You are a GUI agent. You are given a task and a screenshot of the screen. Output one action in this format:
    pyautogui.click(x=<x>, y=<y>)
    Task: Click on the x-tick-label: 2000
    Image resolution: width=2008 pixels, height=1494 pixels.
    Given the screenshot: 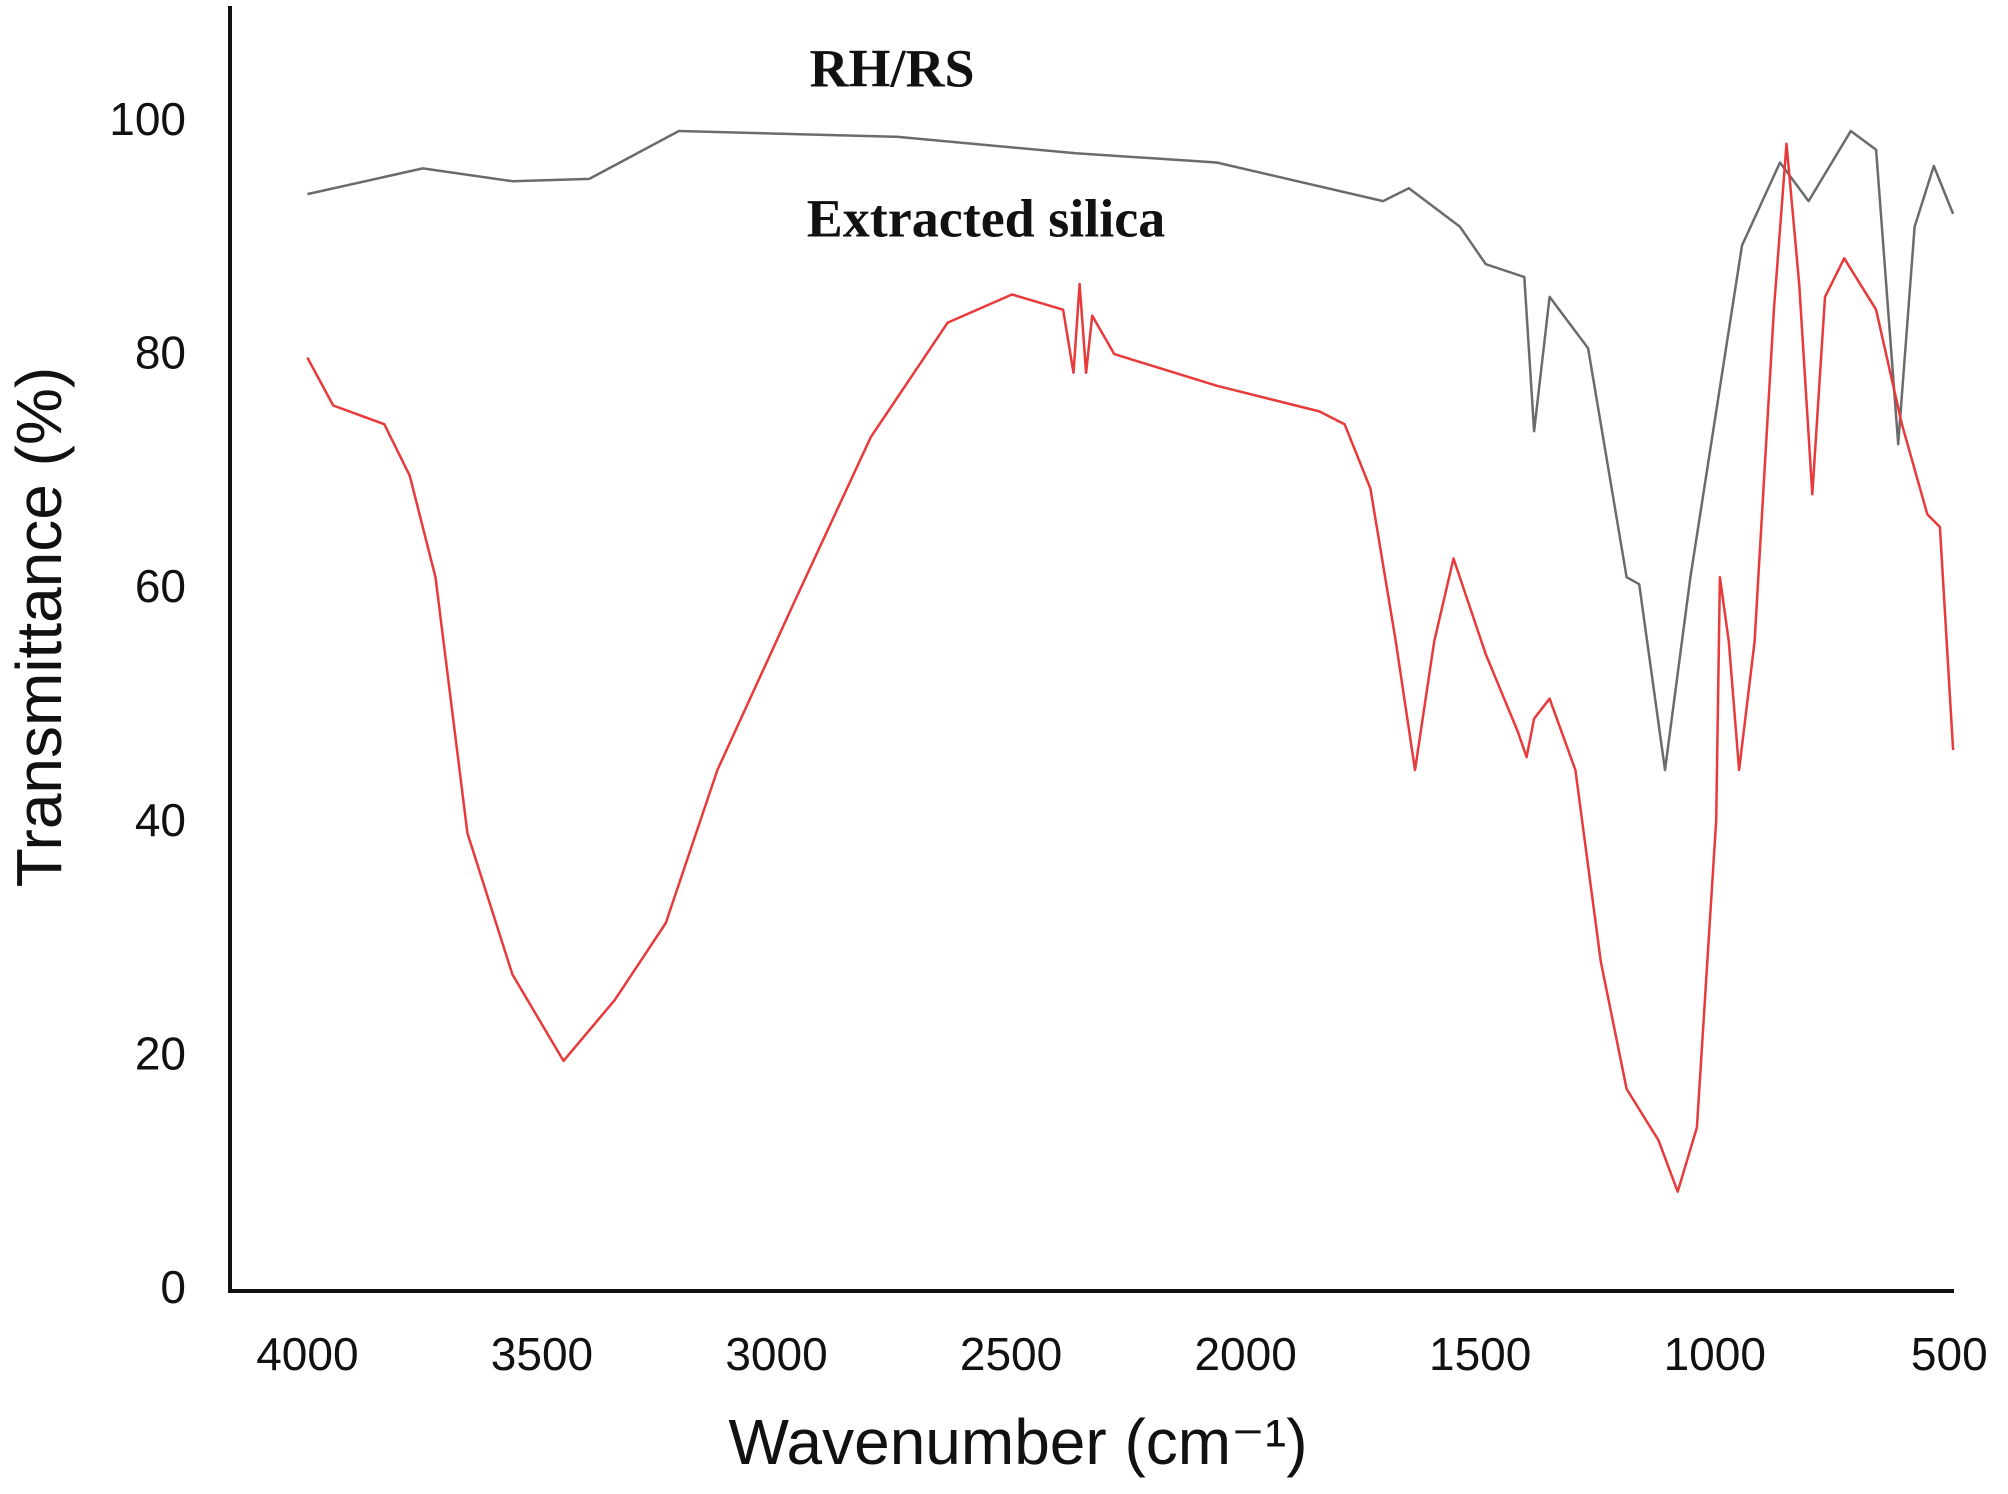 What is the action you would take?
    pyautogui.click(x=1245, y=1354)
    